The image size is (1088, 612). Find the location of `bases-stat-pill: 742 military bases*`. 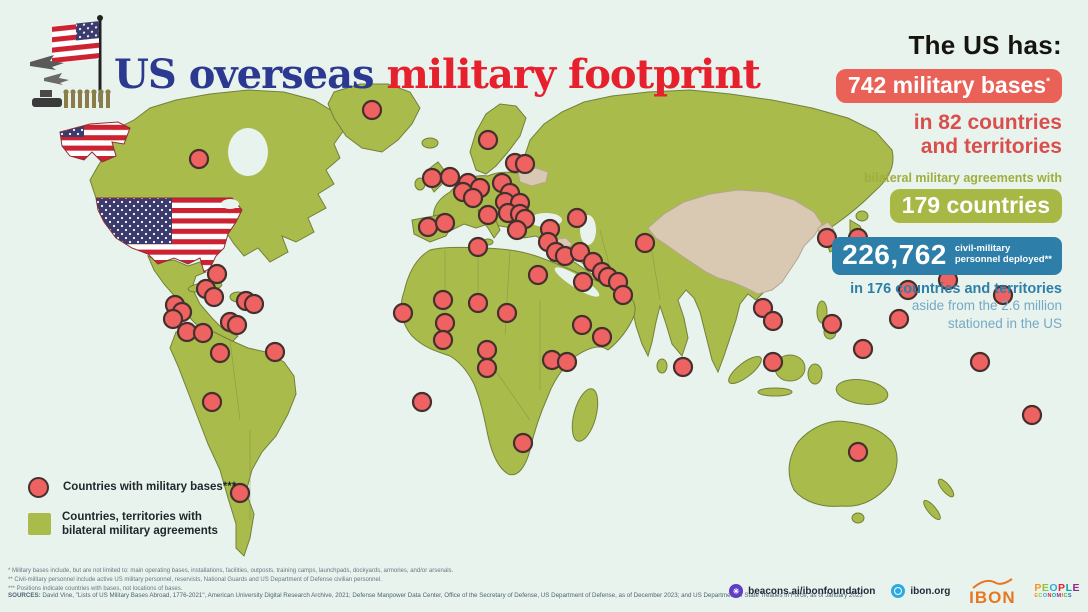

bases-stat-pill: 742 military bases* is located at coordinates (948, 86).